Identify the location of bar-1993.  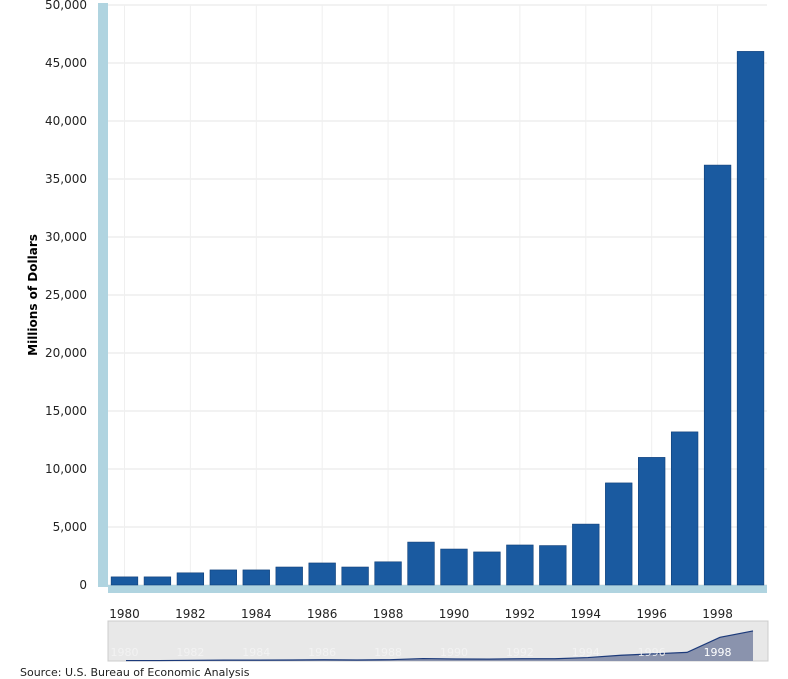
(553, 565).